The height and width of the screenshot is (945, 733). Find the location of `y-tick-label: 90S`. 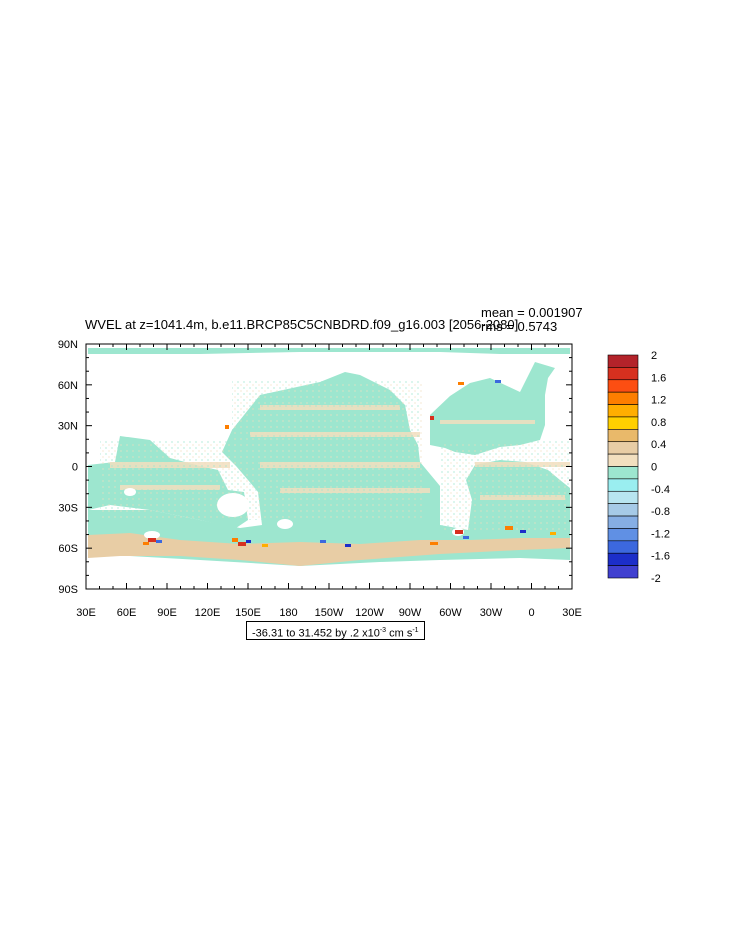

y-tick-label: 90S is located at coordinates (68, 590).